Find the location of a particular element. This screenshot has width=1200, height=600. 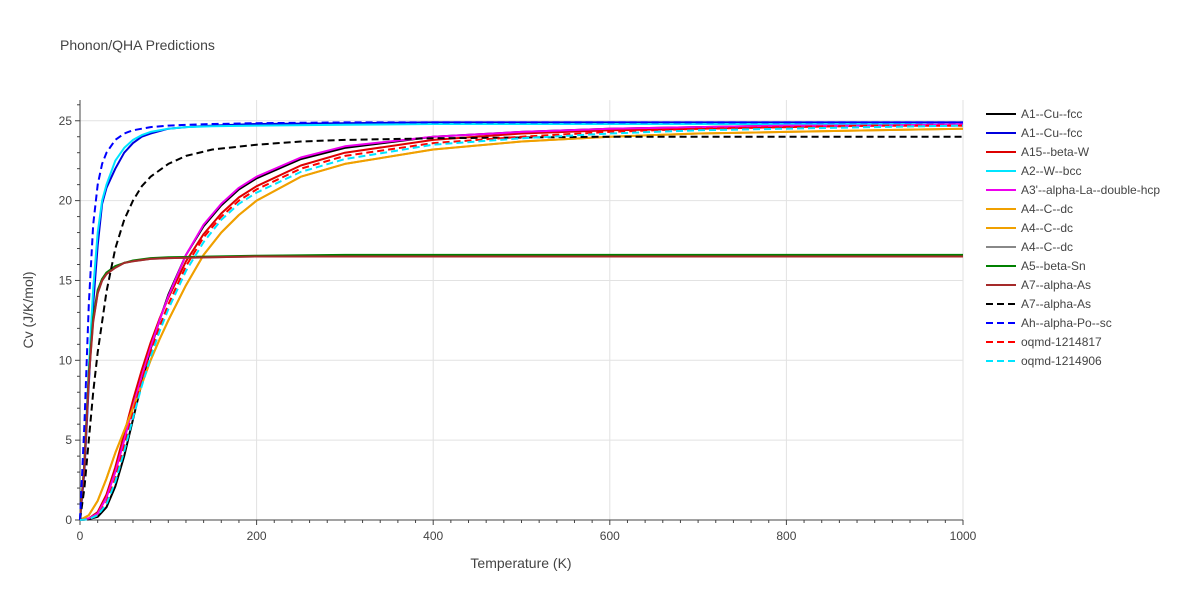

legend-item-13: oqmd-1214906 is located at coordinates (1044, 361).